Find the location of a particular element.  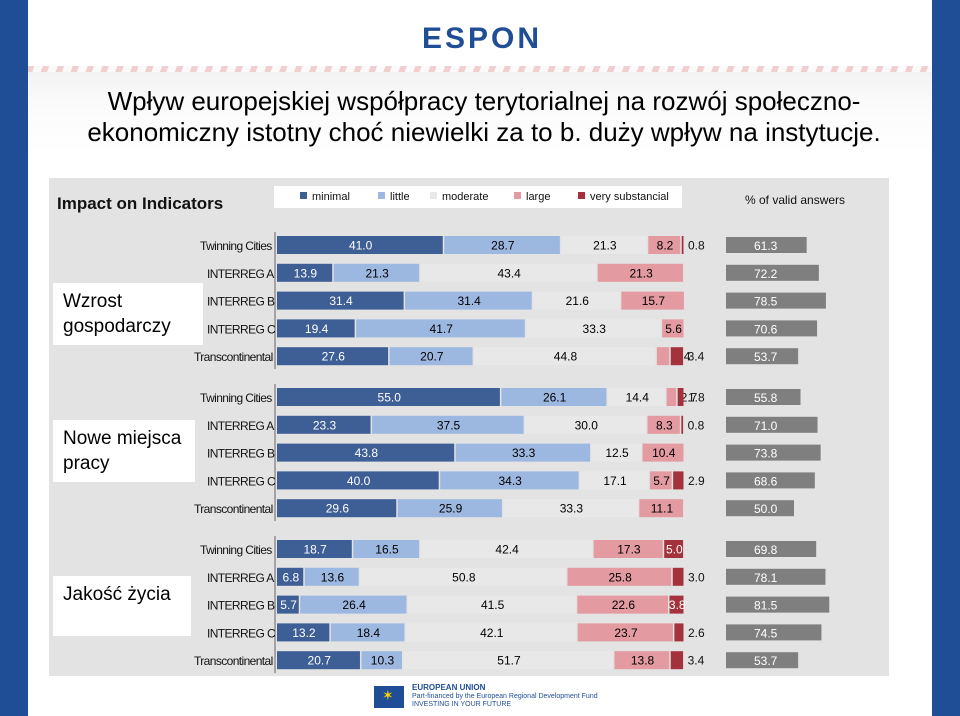

valid-label-g2-r1: 55.8 is located at coordinates (766, 398).